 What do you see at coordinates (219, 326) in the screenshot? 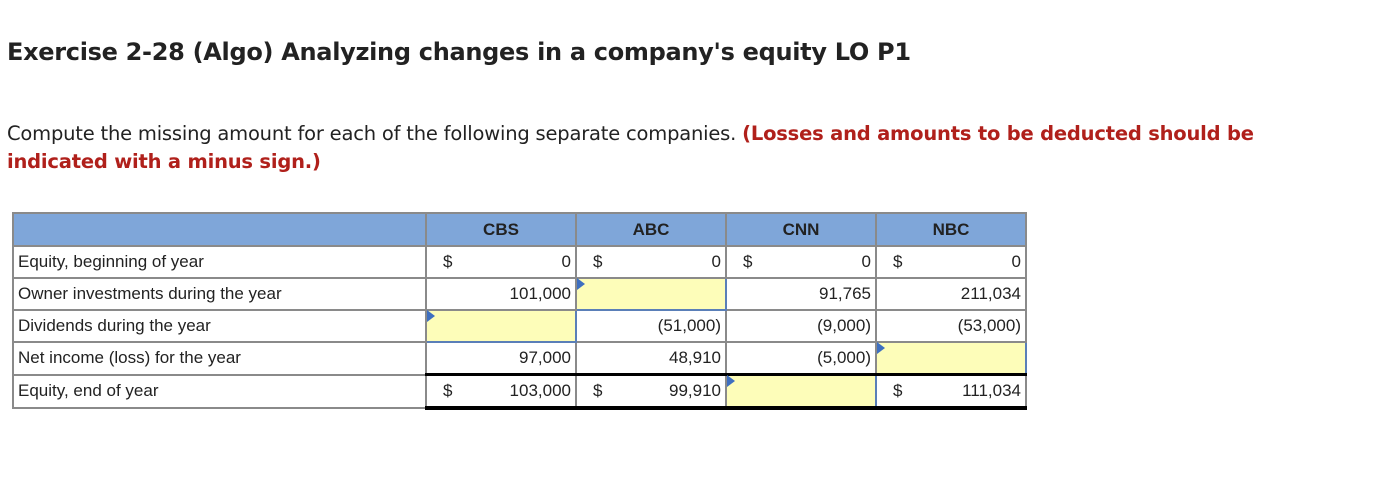
I see `row-label: Dividends during the year` at bounding box center [219, 326].